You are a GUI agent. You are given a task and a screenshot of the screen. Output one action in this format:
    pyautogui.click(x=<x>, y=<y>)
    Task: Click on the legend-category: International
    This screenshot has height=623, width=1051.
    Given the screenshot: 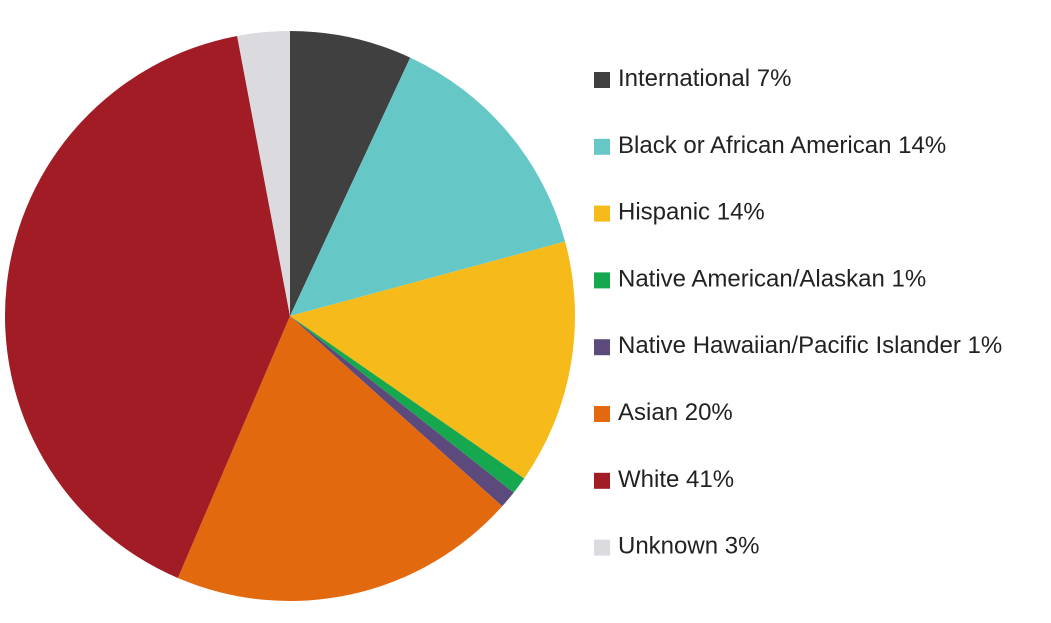 What is the action you would take?
    pyautogui.click(x=684, y=78)
    